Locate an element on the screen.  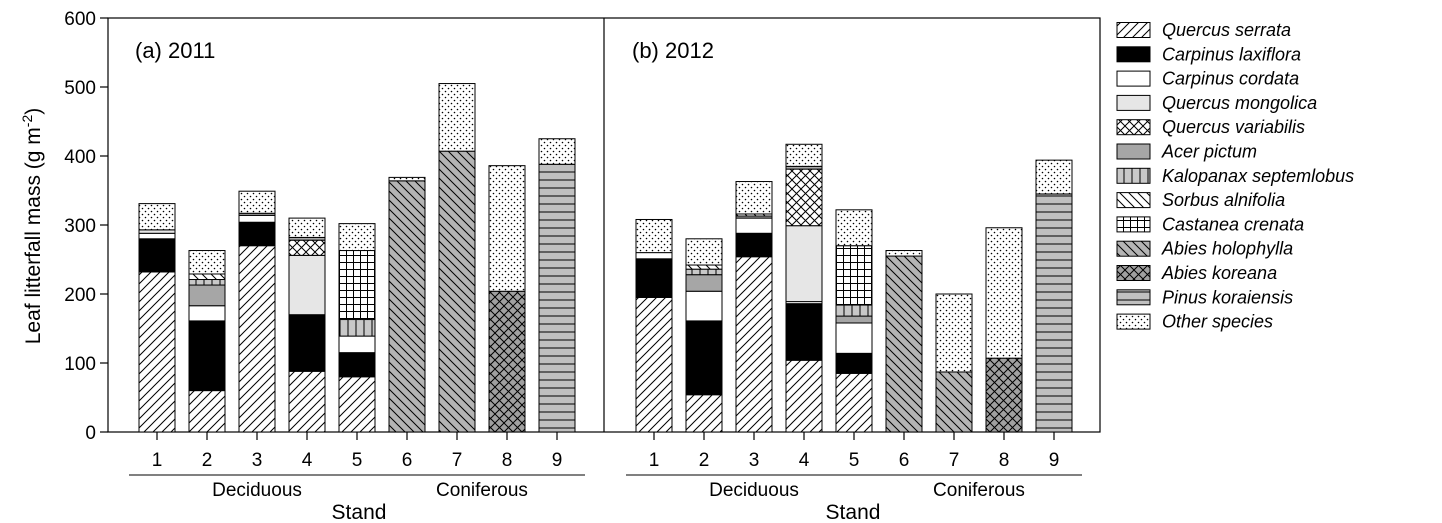
x-tick-label: 5 is located at coordinates (854, 460).